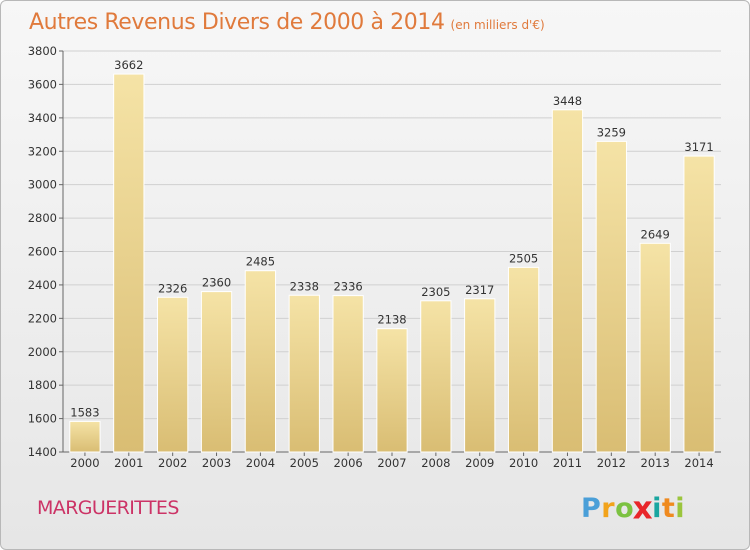 The image size is (750, 550). I want to click on x-tick-label-2007: 2007, so click(391, 463).